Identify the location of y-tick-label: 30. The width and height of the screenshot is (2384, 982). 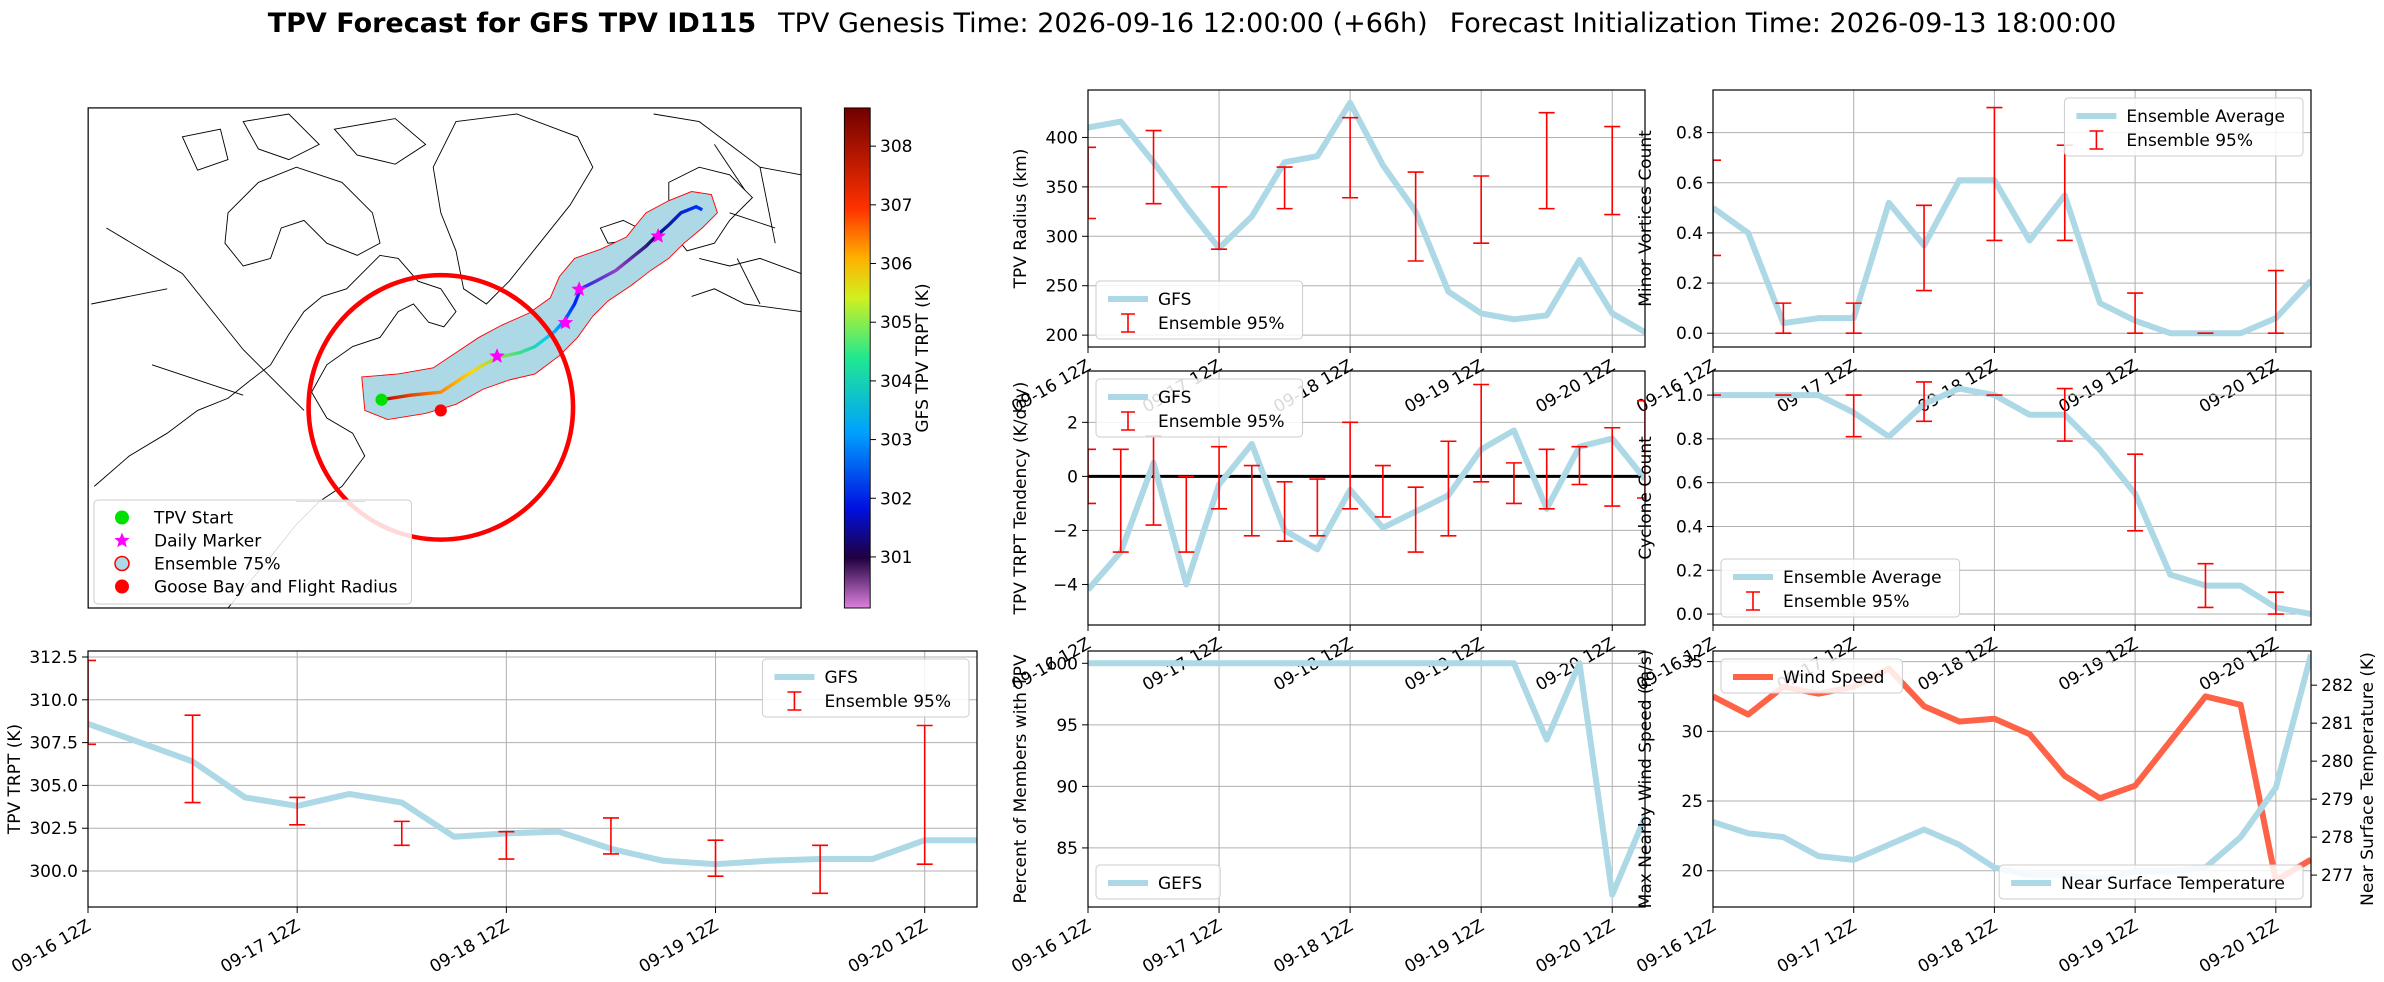
(1692, 732).